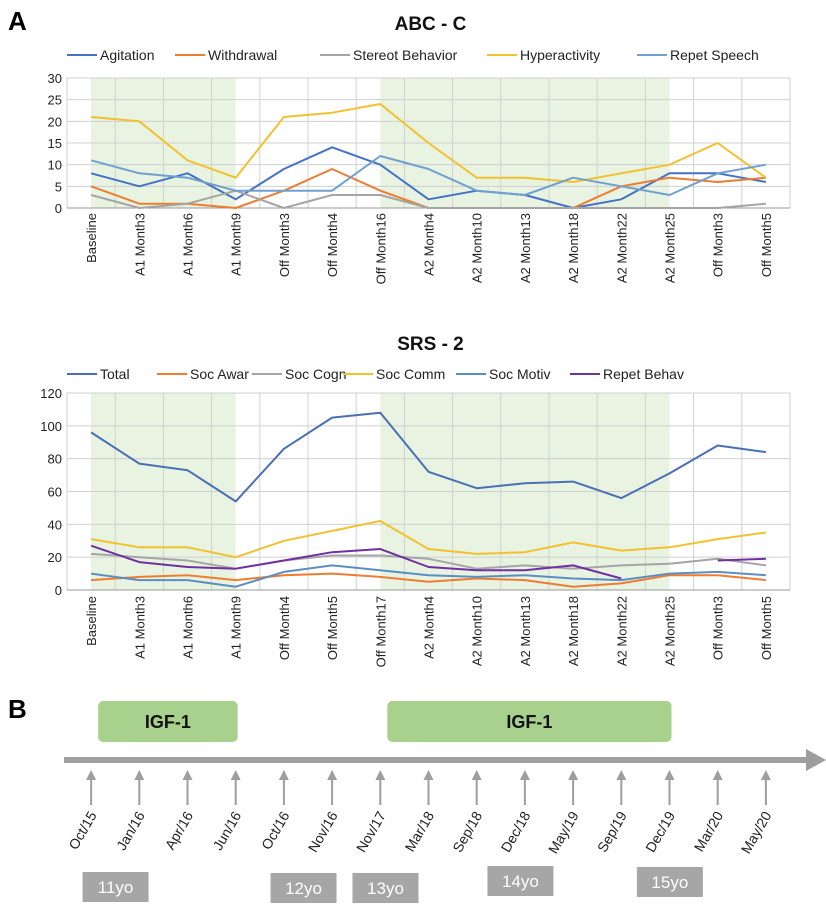  I want to click on date-label: Oct/16, so click(275, 830).